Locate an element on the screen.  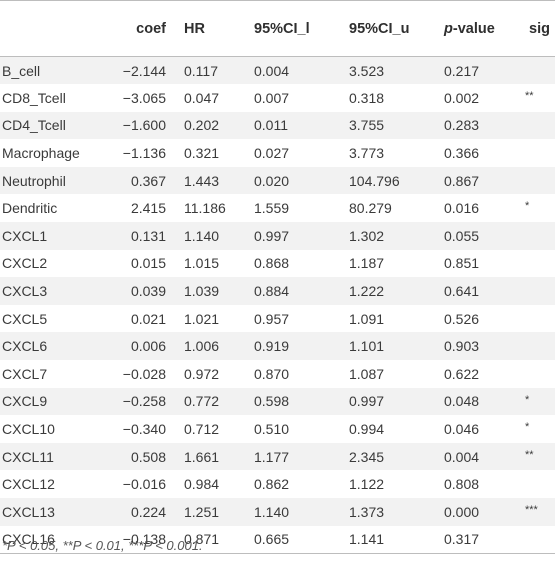
cell-hr: 0.712 is located at coordinates (202, 429).